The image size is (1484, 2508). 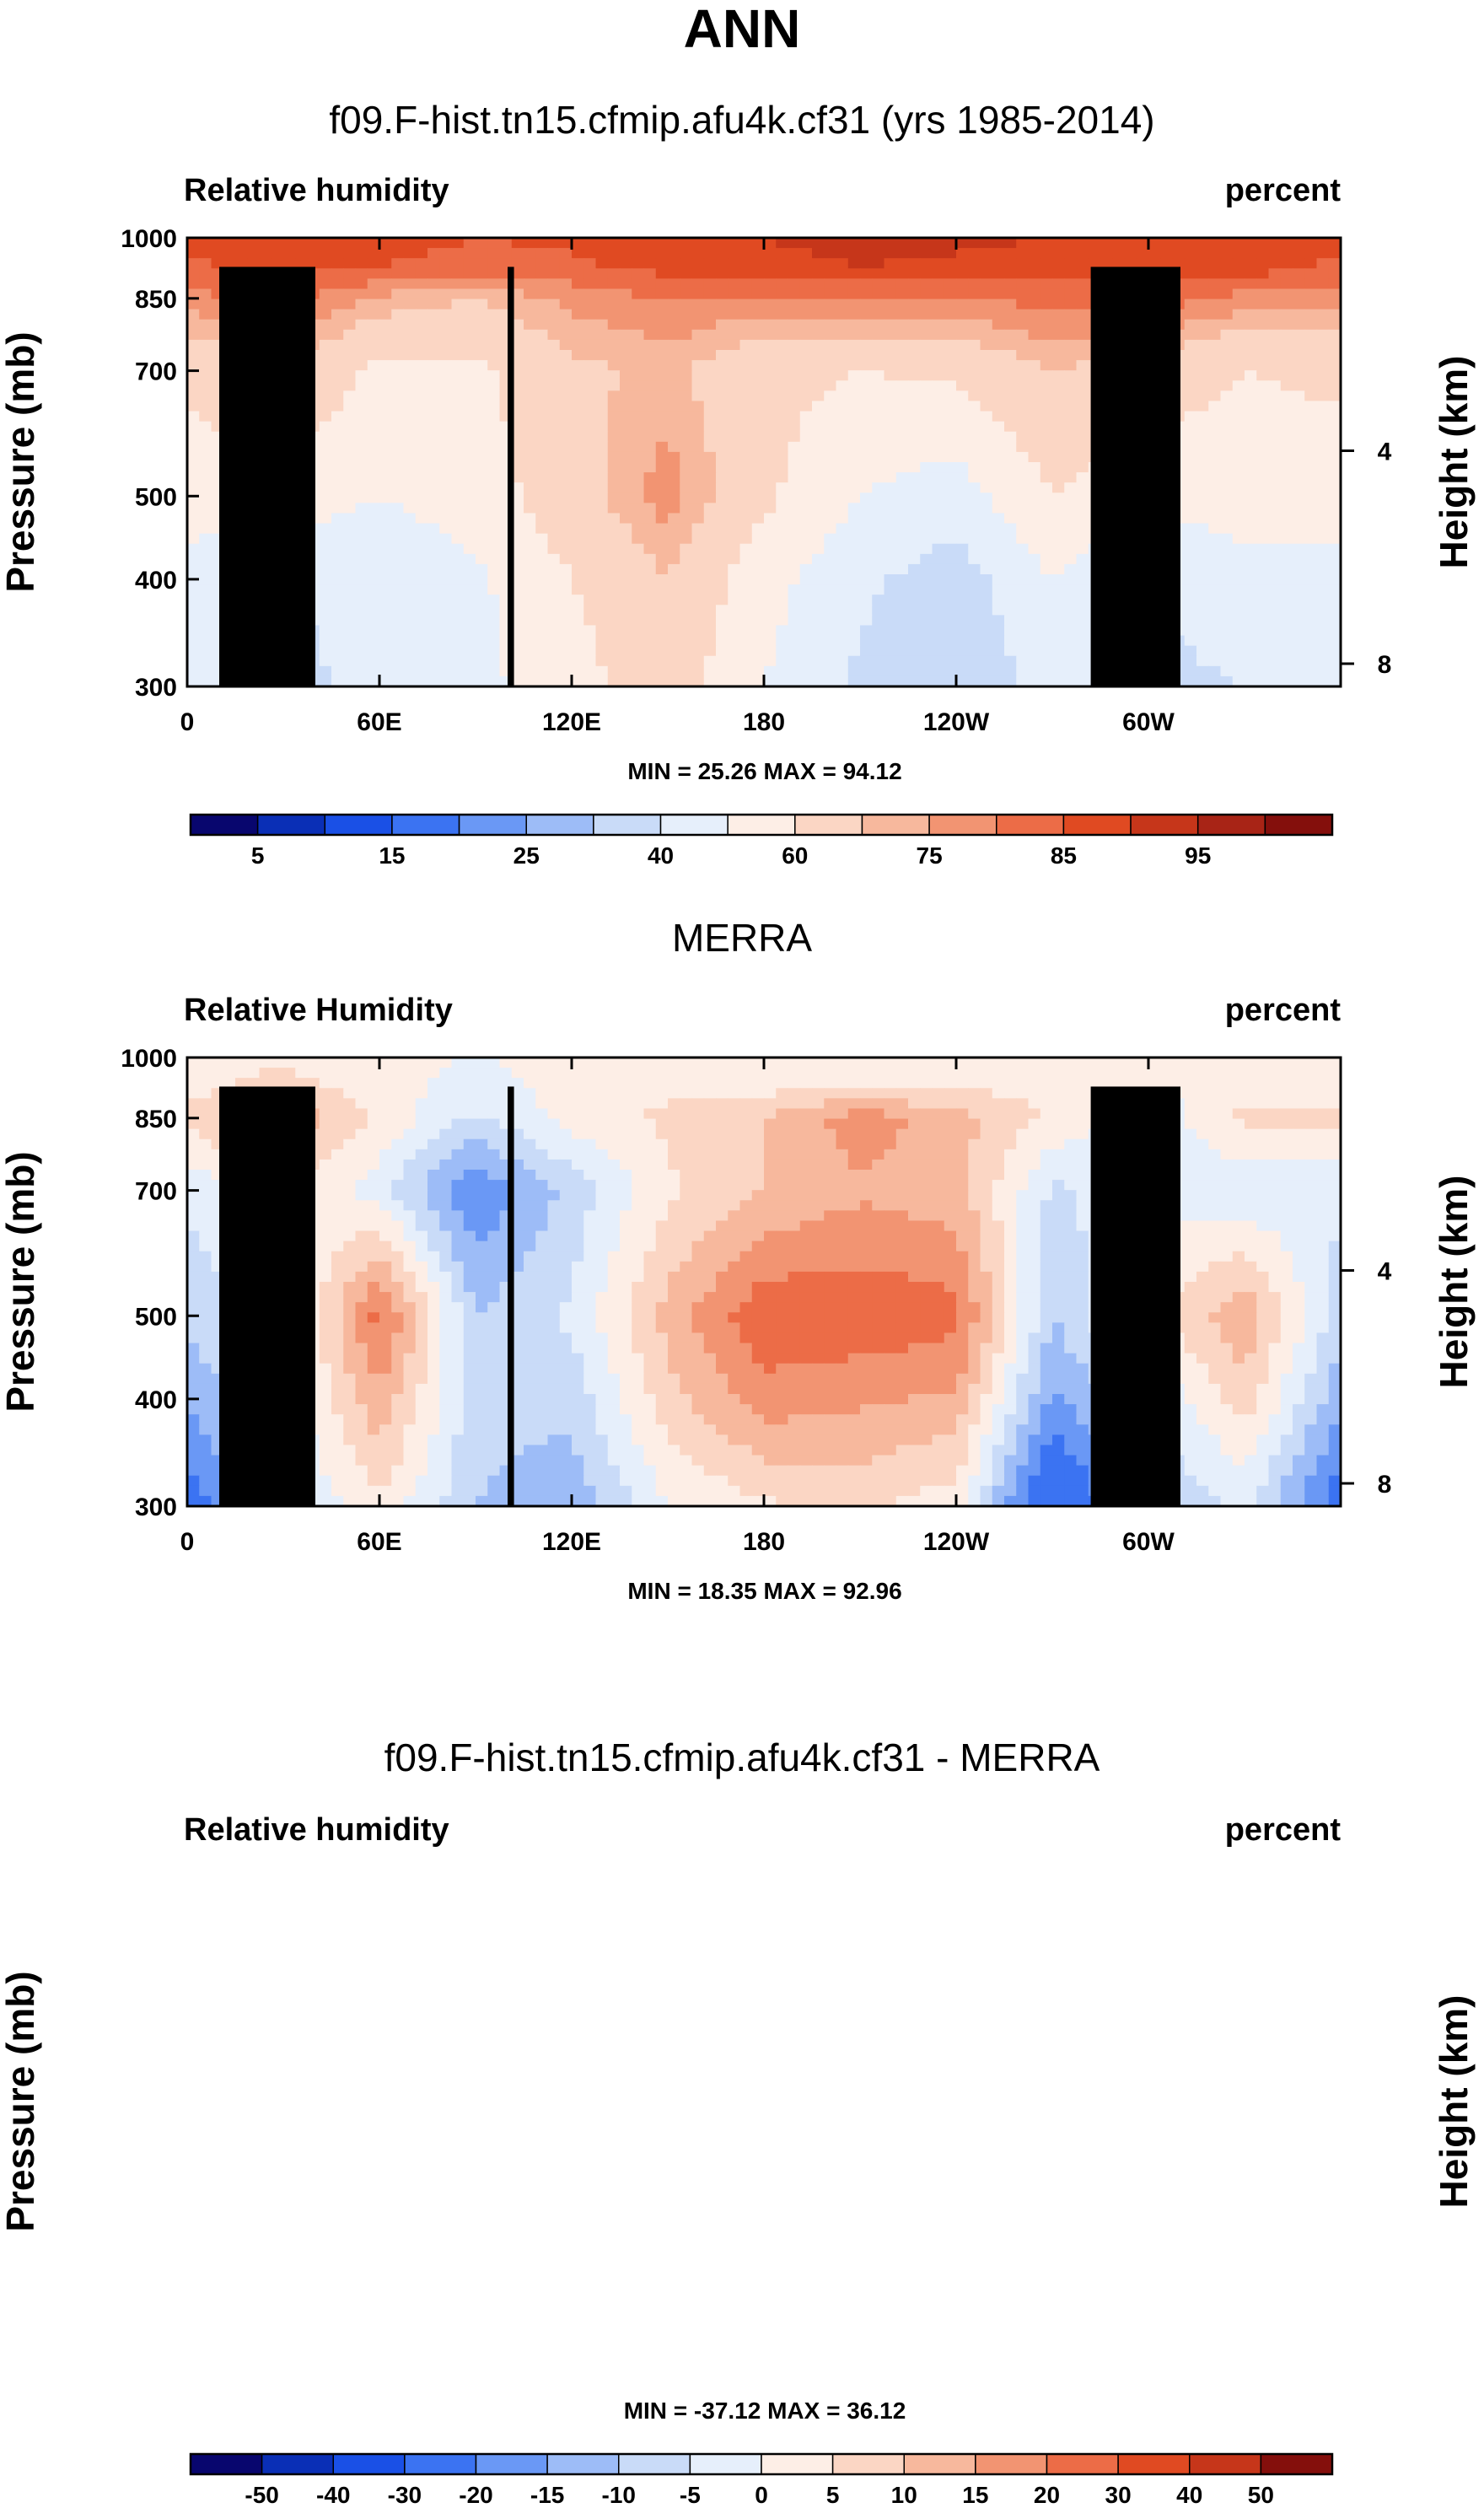 I want to click on y-tick-label: 700, so click(x=156, y=372).